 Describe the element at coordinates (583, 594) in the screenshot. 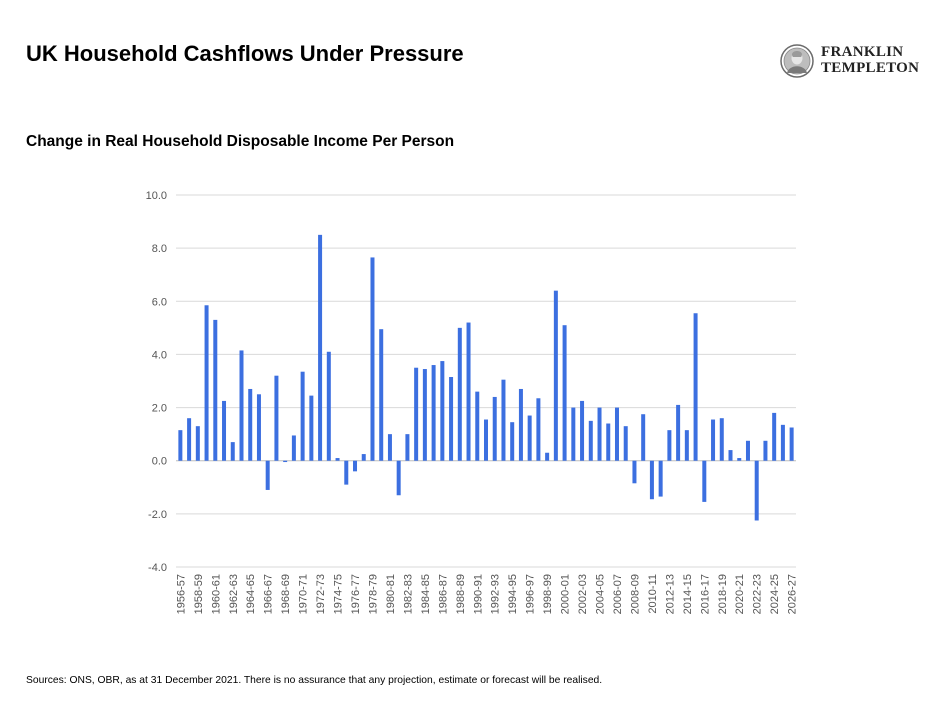

I see `x-tick-label: 2002-03` at that location.